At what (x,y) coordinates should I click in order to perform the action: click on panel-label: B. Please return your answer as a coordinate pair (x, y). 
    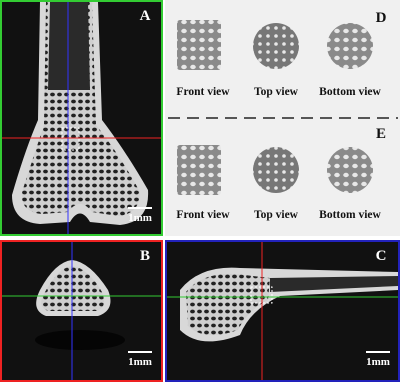
    Looking at the image, I should click on (145, 256).